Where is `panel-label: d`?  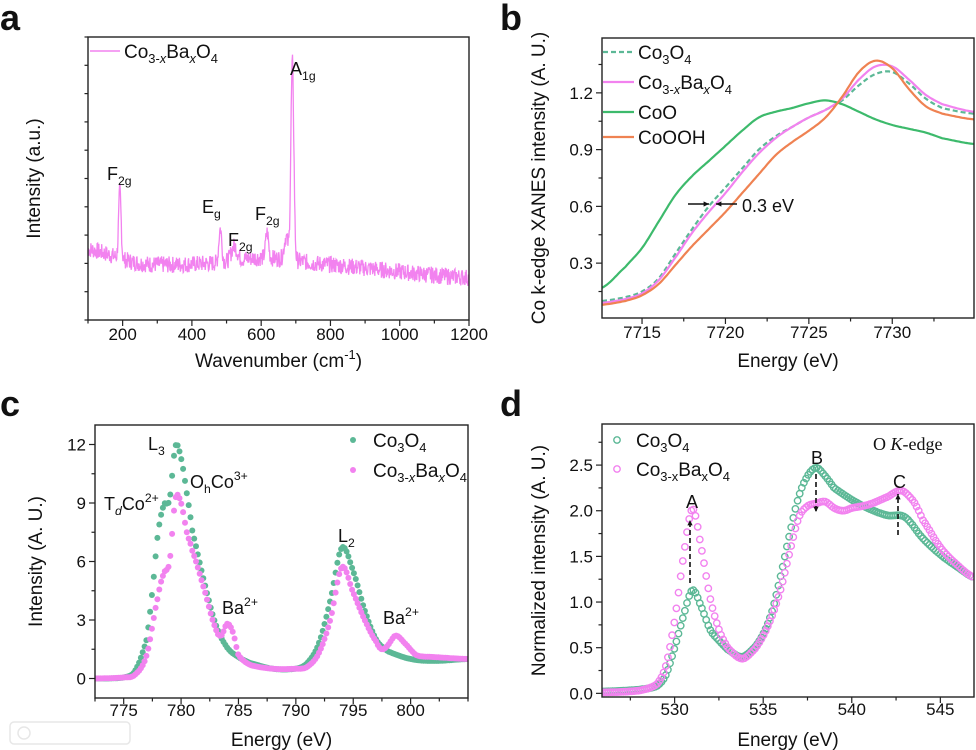
panel-label: d is located at coordinates (511, 403).